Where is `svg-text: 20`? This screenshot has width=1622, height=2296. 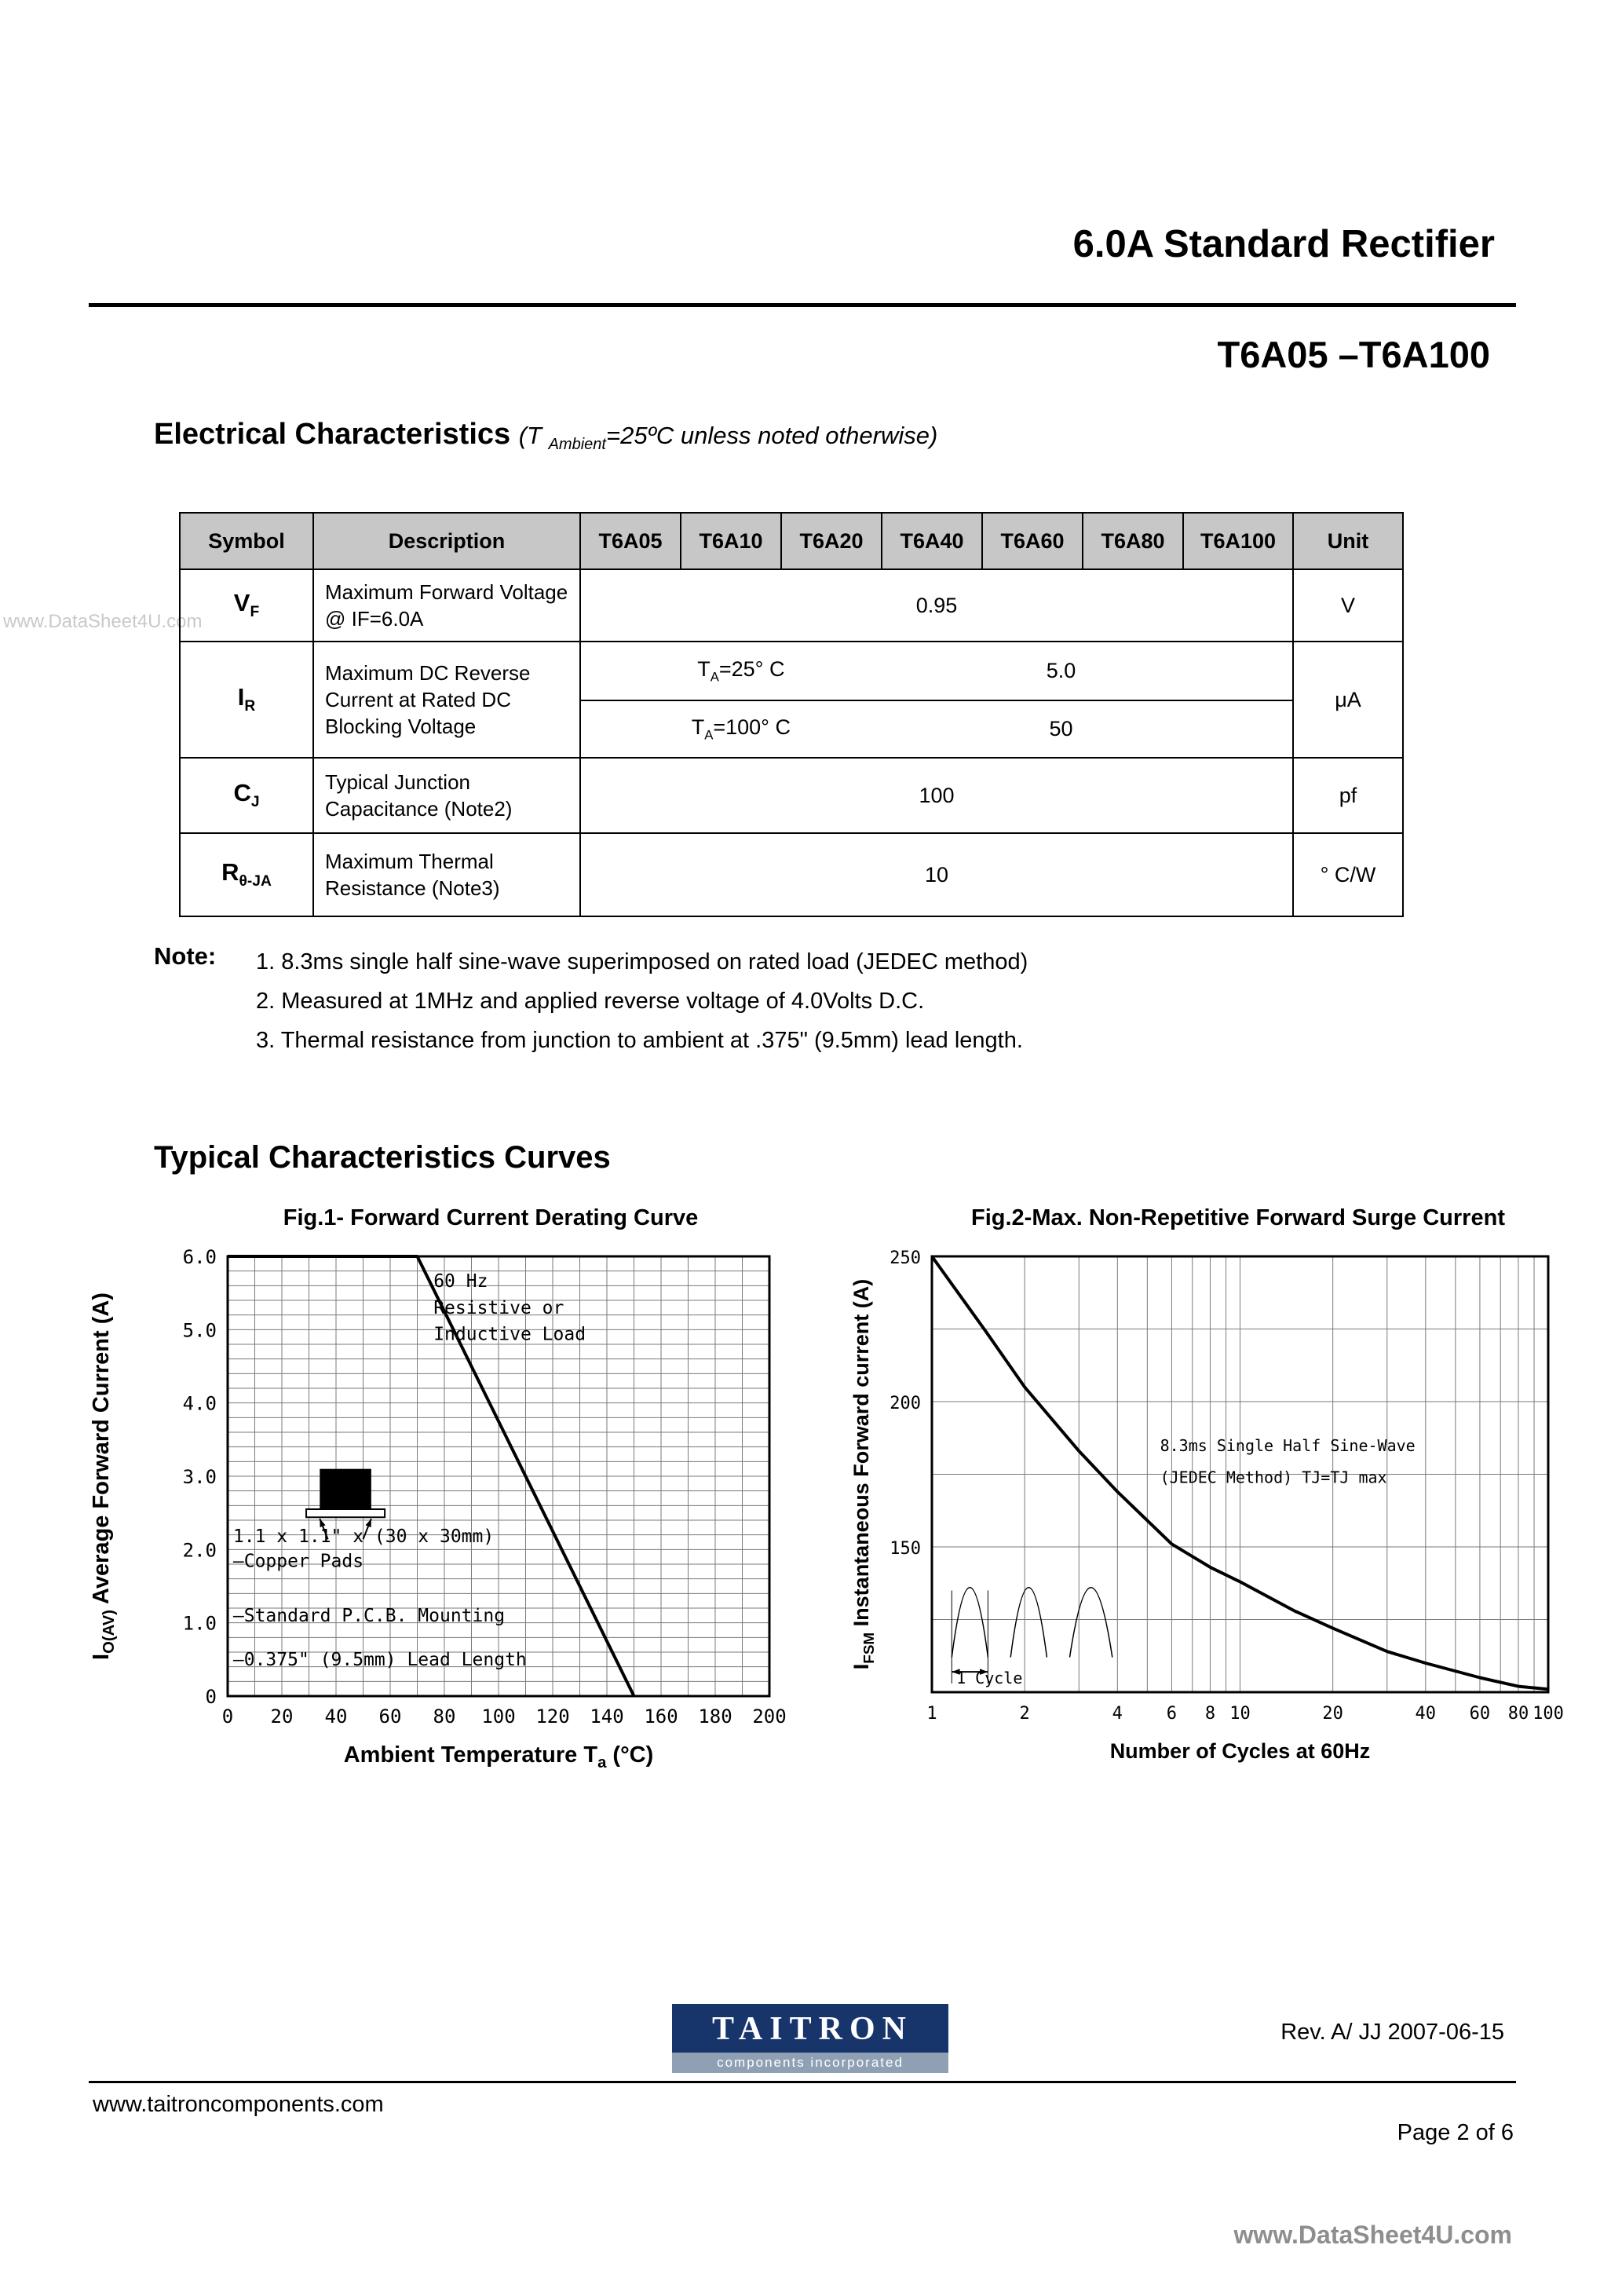 svg-text: 20 is located at coordinates (1332, 1714).